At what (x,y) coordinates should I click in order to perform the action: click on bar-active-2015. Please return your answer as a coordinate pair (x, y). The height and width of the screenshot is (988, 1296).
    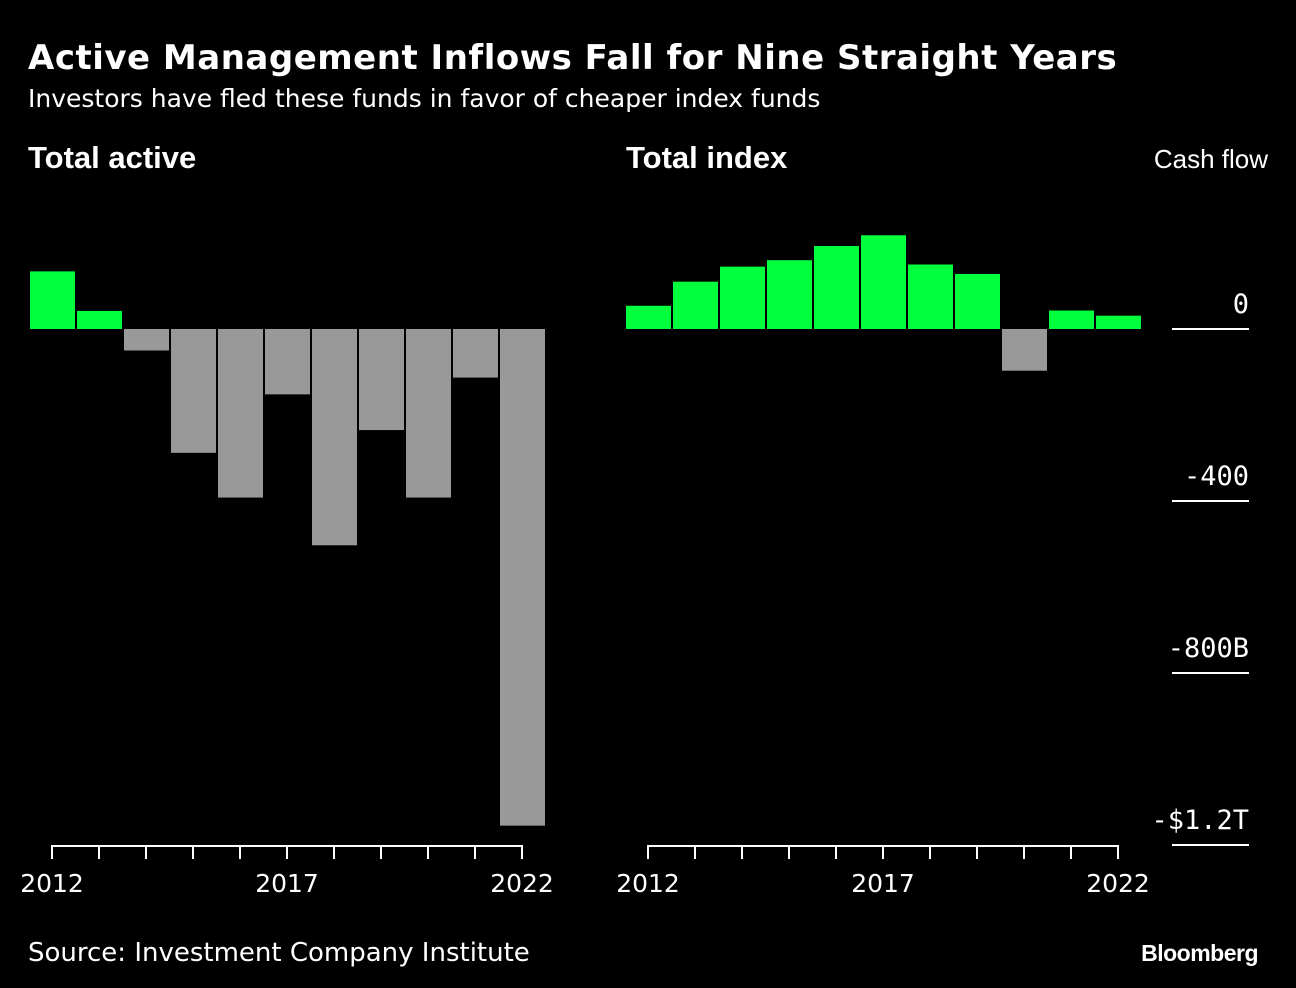
    Looking at the image, I should click on (193, 391).